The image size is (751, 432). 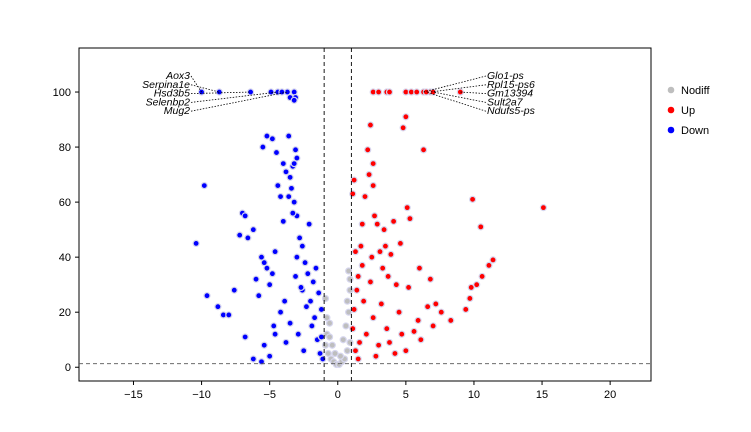 What do you see at coordinates (474, 395) in the screenshot?
I see `x-tick-label: 10` at bounding box center [474, 395].